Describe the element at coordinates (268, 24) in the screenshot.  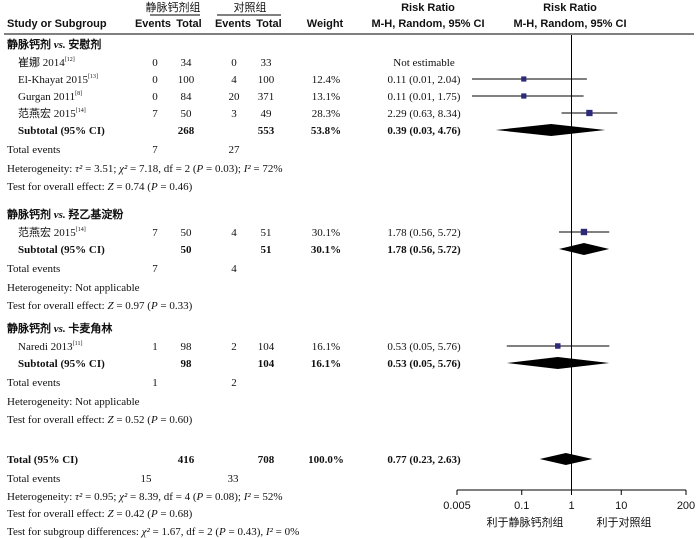
I see `total2-header: Total` at that location.